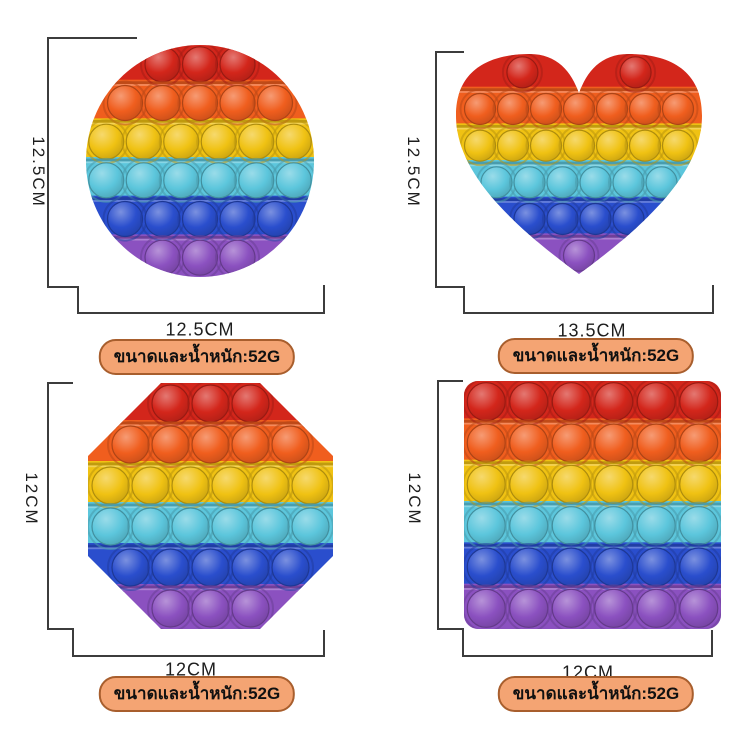 Image resolution: width=733 pixels, height=733 pixels. What do you see at coordinates (191, 669) in the screenshot?
I see `width-dimension-label: 12CM` at bounding box center [191, 669].